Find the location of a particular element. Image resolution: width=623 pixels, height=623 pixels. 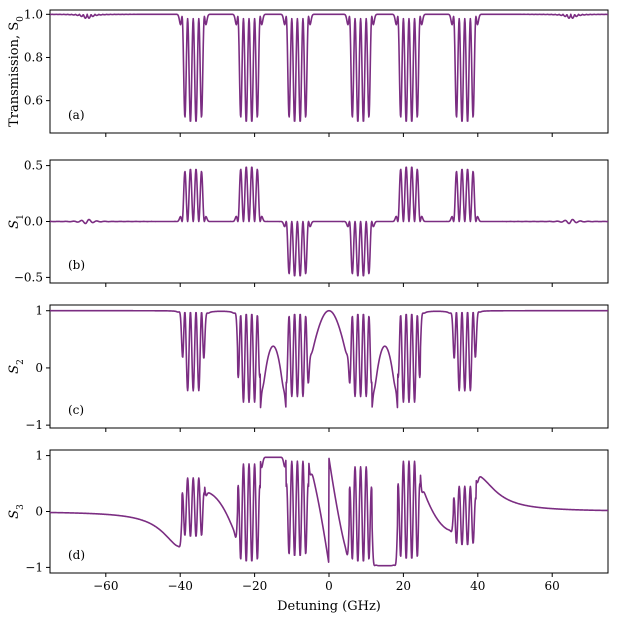

panel-c-y-tick-label: 0 is located at coordinates (39, 368).